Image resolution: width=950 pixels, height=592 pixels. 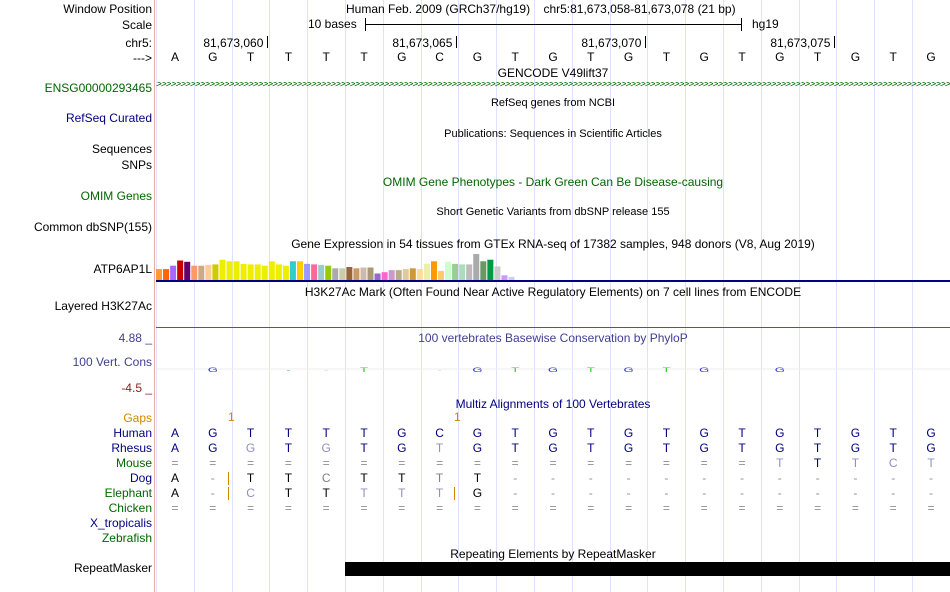 What do you see at coordinates (515, 370) in the screenshot?
I see `phylop-score-mark: T` at bounding box center [515, 370].